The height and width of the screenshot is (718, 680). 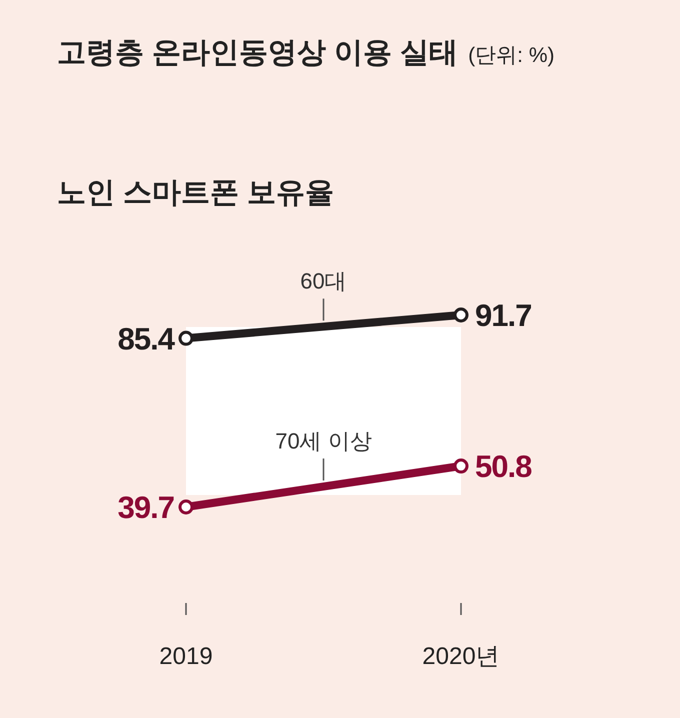 I want to click on series-label: 70세 이상, so click(x=323, y=441).